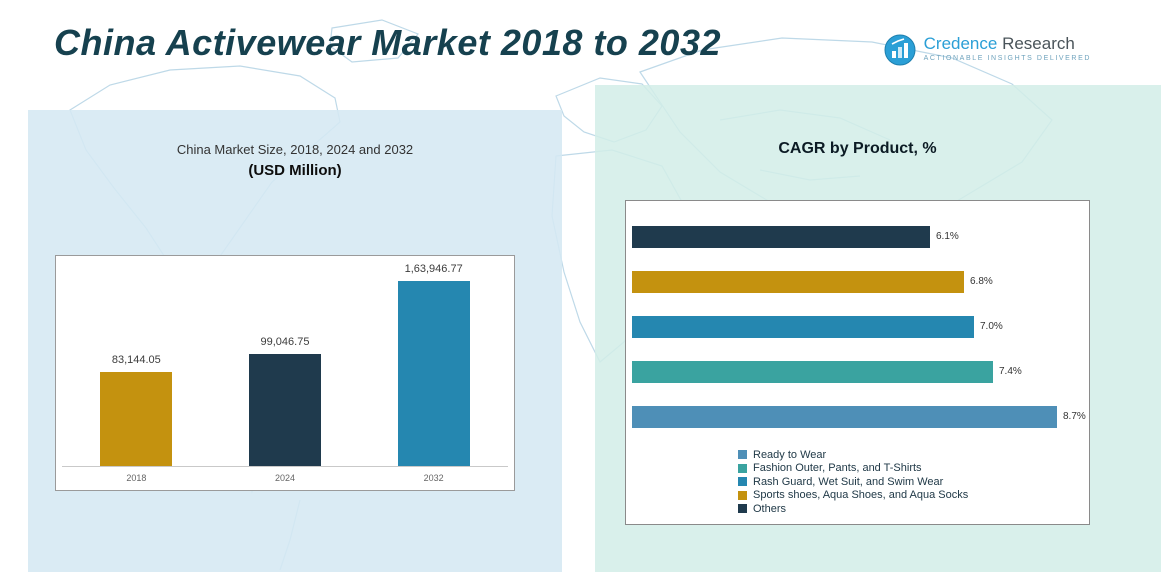 This screenshot has height=583, width=1161. Describe the element at coordinates (387, 42) in the screenshot. I see `page-title: China Activewear Market 2018 to 2032` at that location.